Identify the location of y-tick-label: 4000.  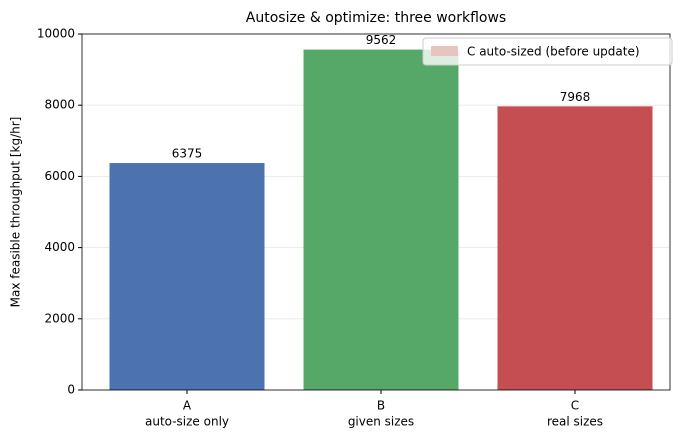
(59, 247).